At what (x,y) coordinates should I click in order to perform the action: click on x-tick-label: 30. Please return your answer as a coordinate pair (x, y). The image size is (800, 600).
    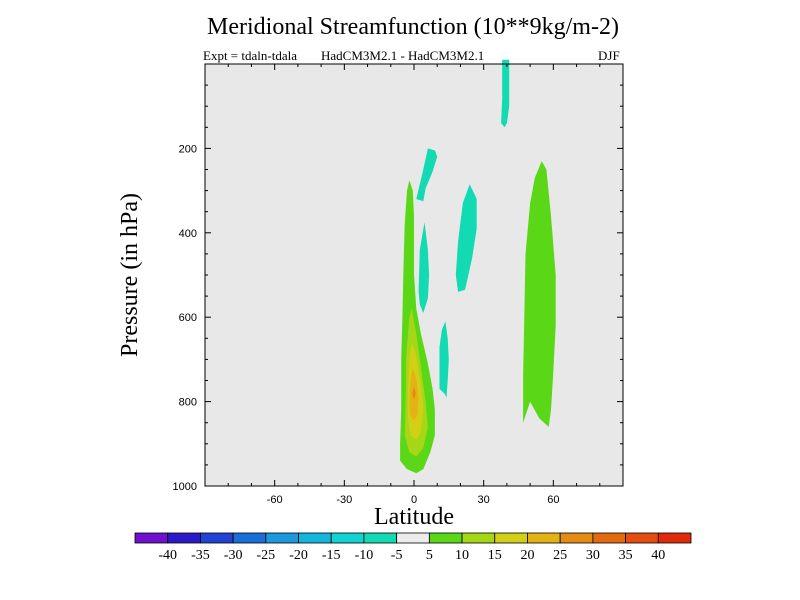
    Looking at the image, I should click on (484, 500).